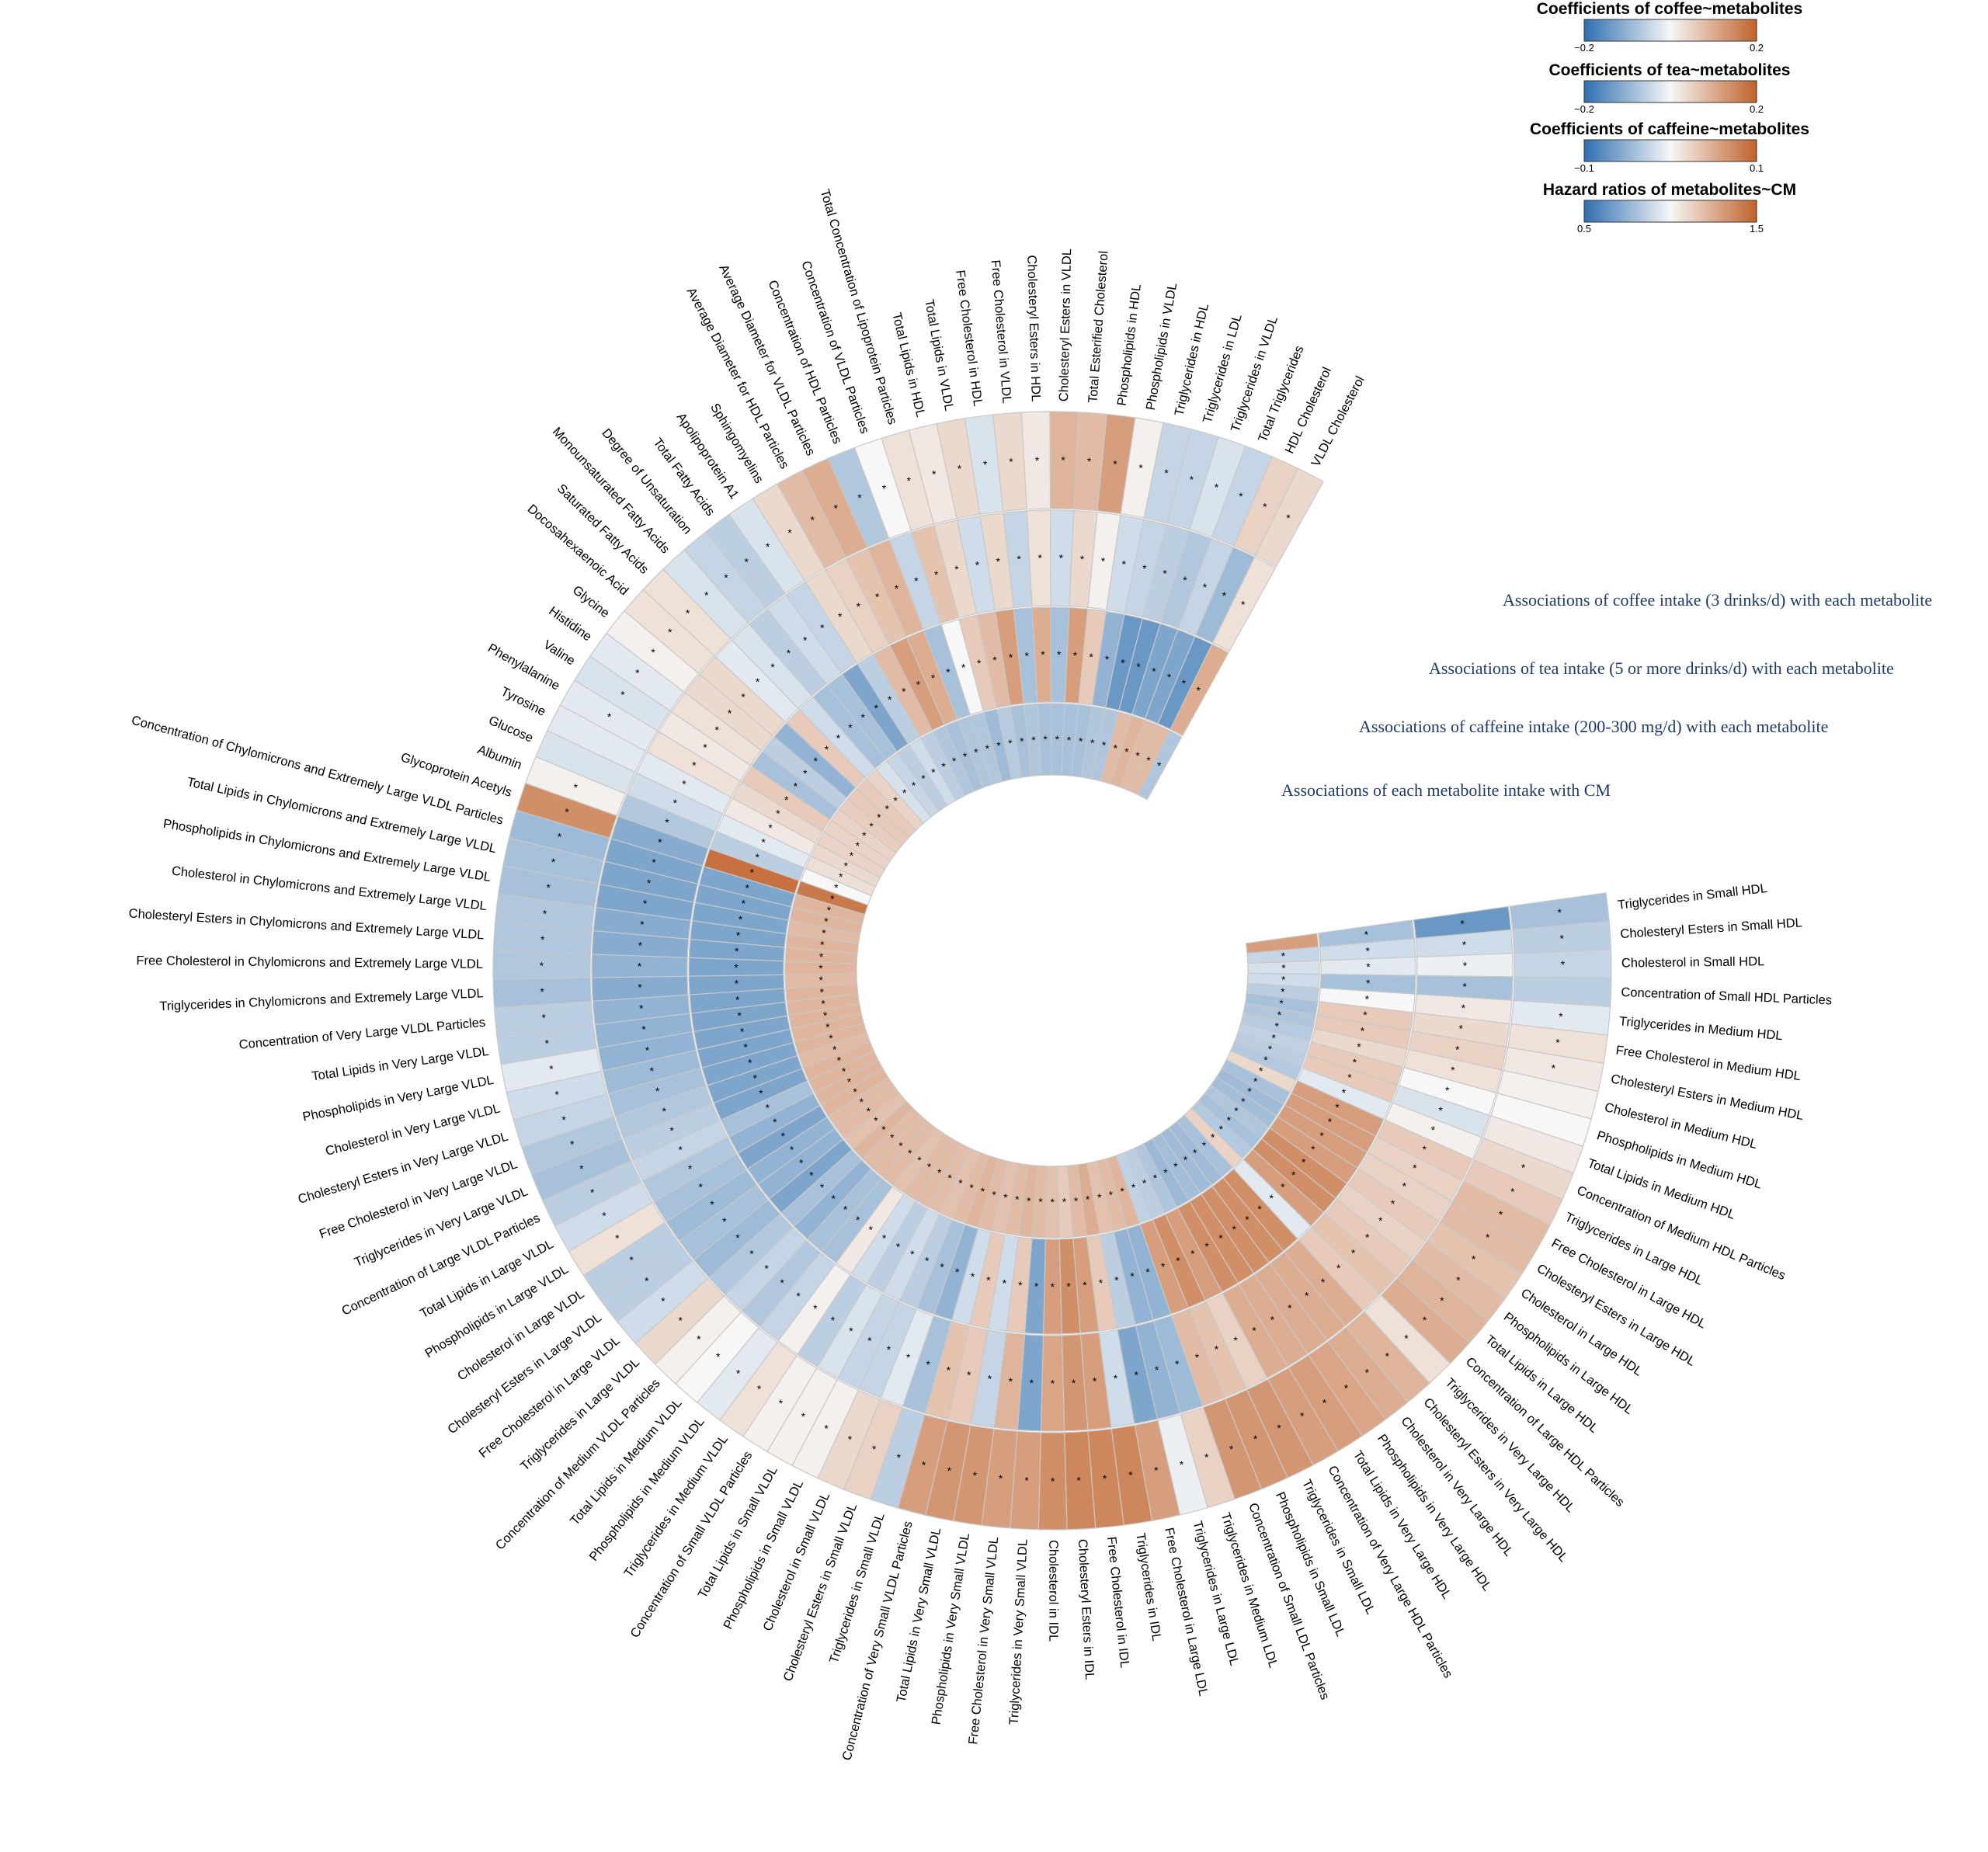 This screenshot has height=1852, width=1988. What do you see at coordinates (400, 1064) in the screenshot?
I see `metabolite-label: Total Lipids in Very Large VLDL` at bounding box center [400, 1064].